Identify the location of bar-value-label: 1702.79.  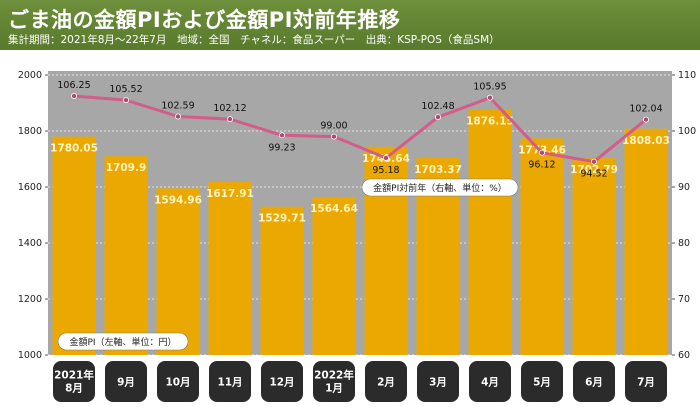
(594, 170).